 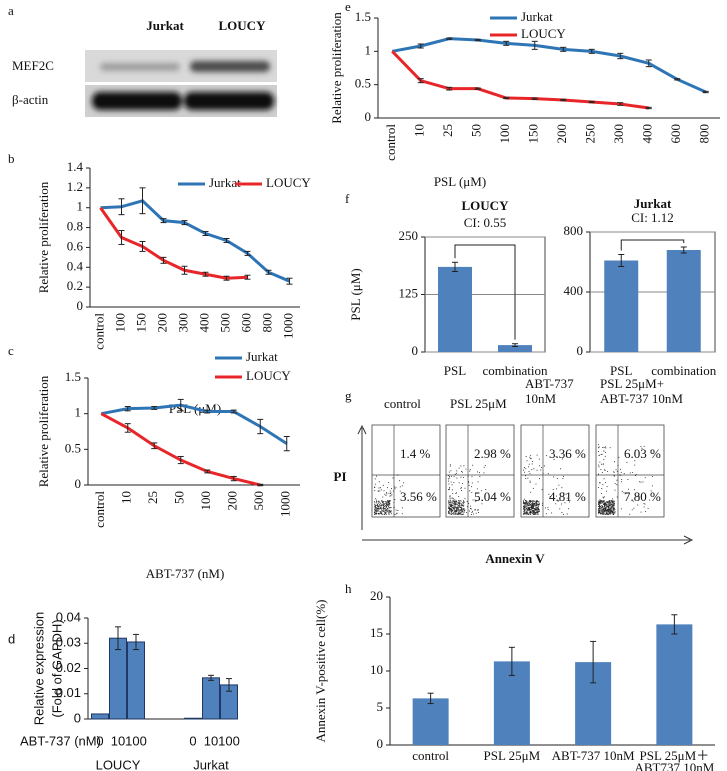 I want to click on x-tick-label: combination, so click(x=683, y=370).